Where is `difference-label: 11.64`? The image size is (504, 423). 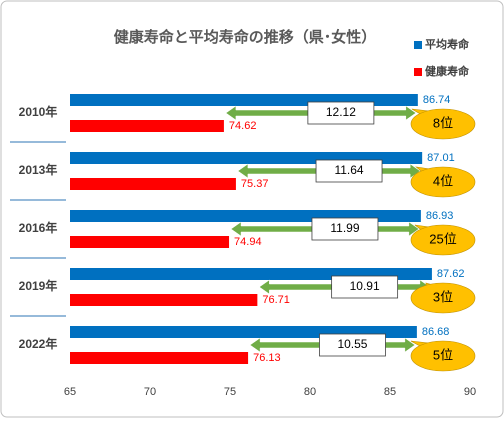
difference-label: 11.64 is located at coordinates (348, 170).